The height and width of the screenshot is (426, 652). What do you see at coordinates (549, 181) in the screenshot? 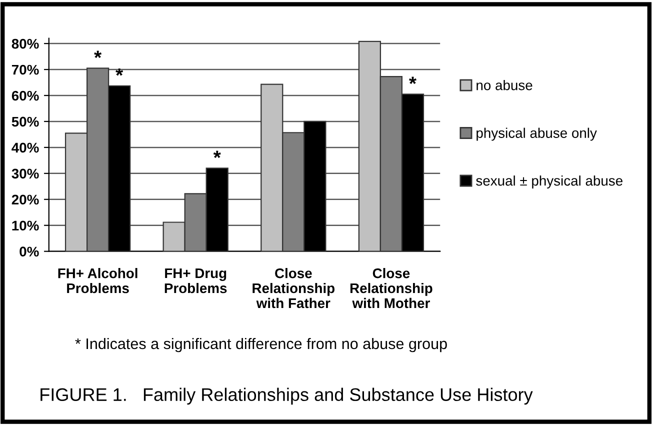
I see `legend-label: sexual ± physical abuse` at bounding box center [549, 181].